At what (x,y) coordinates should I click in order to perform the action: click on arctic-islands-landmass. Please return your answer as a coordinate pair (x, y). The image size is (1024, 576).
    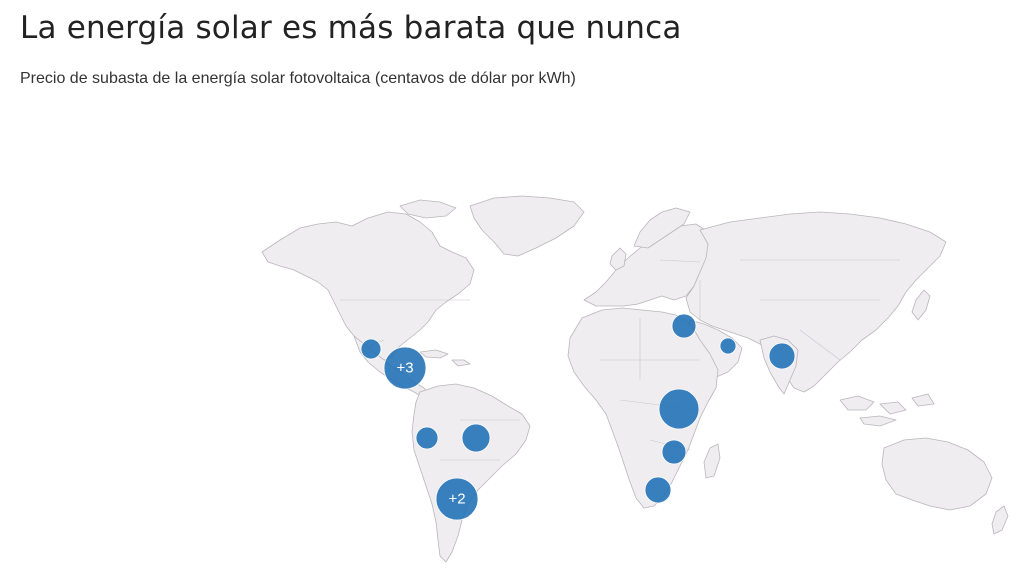
    Looking at the image, I should click on (428, 209).